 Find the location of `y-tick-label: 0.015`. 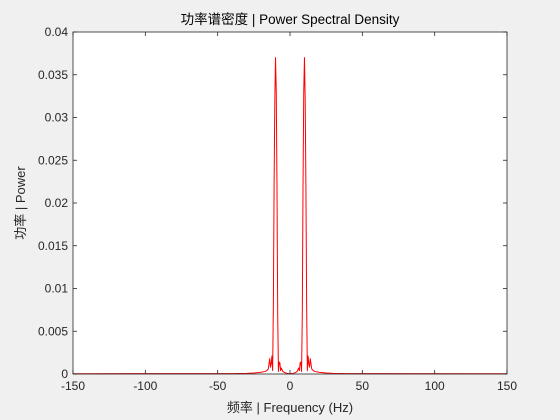

y-tick-label: 0.015 is located at coordinates (53, 246).